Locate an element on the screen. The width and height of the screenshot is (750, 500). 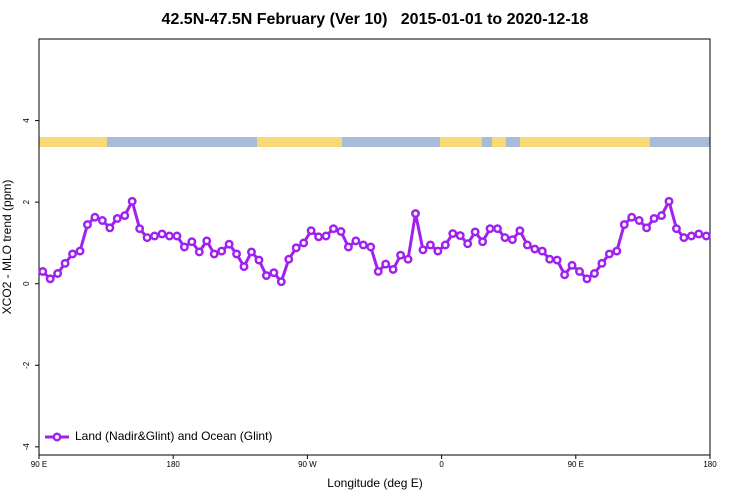
surface-strip is located at coordinates (374, 142).